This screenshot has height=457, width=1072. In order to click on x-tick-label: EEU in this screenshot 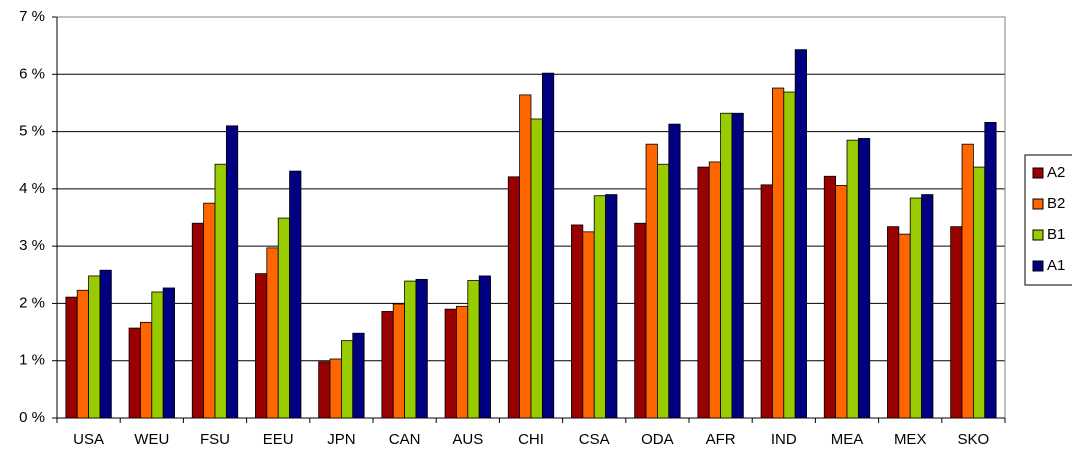, I will do `click(278, 439)`.